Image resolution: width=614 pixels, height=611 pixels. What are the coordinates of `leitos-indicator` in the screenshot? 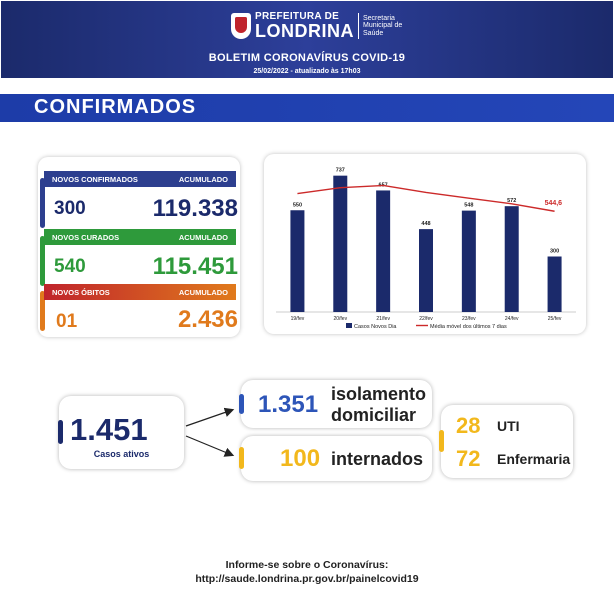 It's located at (441, 441).